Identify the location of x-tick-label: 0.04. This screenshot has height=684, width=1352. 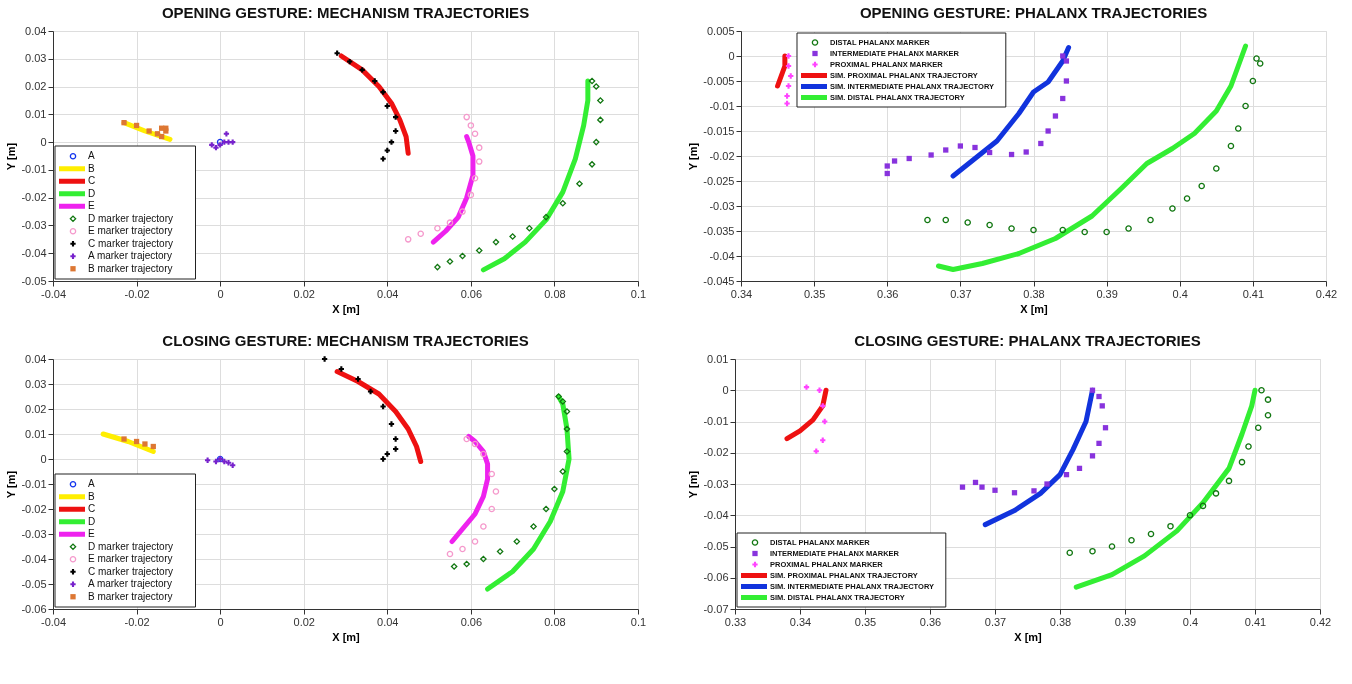
(388, 293).